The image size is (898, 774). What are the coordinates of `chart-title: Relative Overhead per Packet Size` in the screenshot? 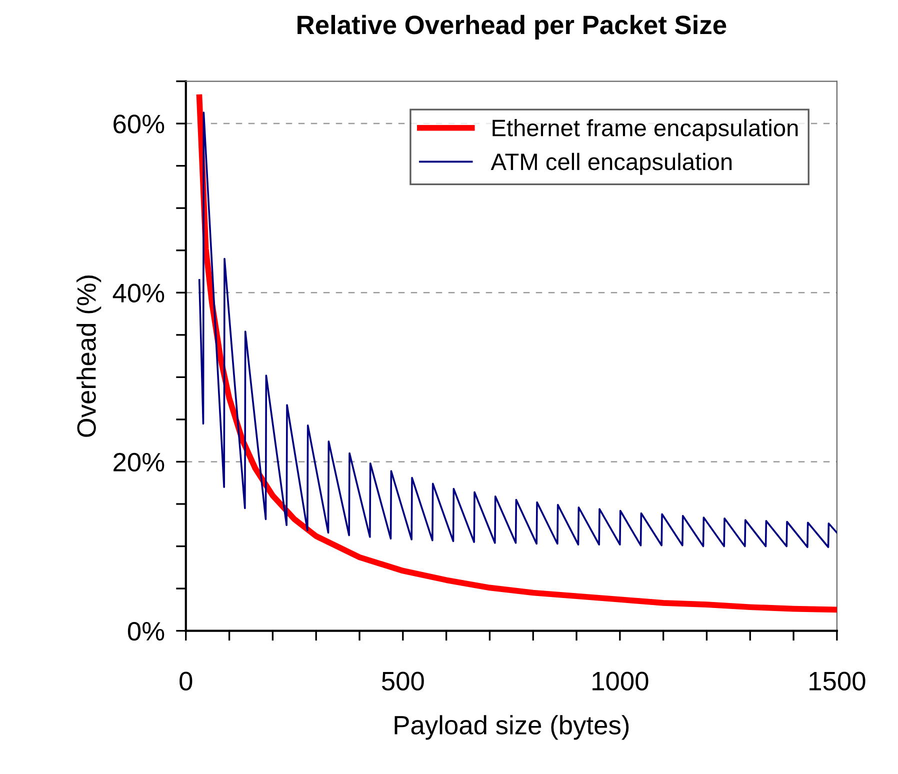 It's located at (512, 27).